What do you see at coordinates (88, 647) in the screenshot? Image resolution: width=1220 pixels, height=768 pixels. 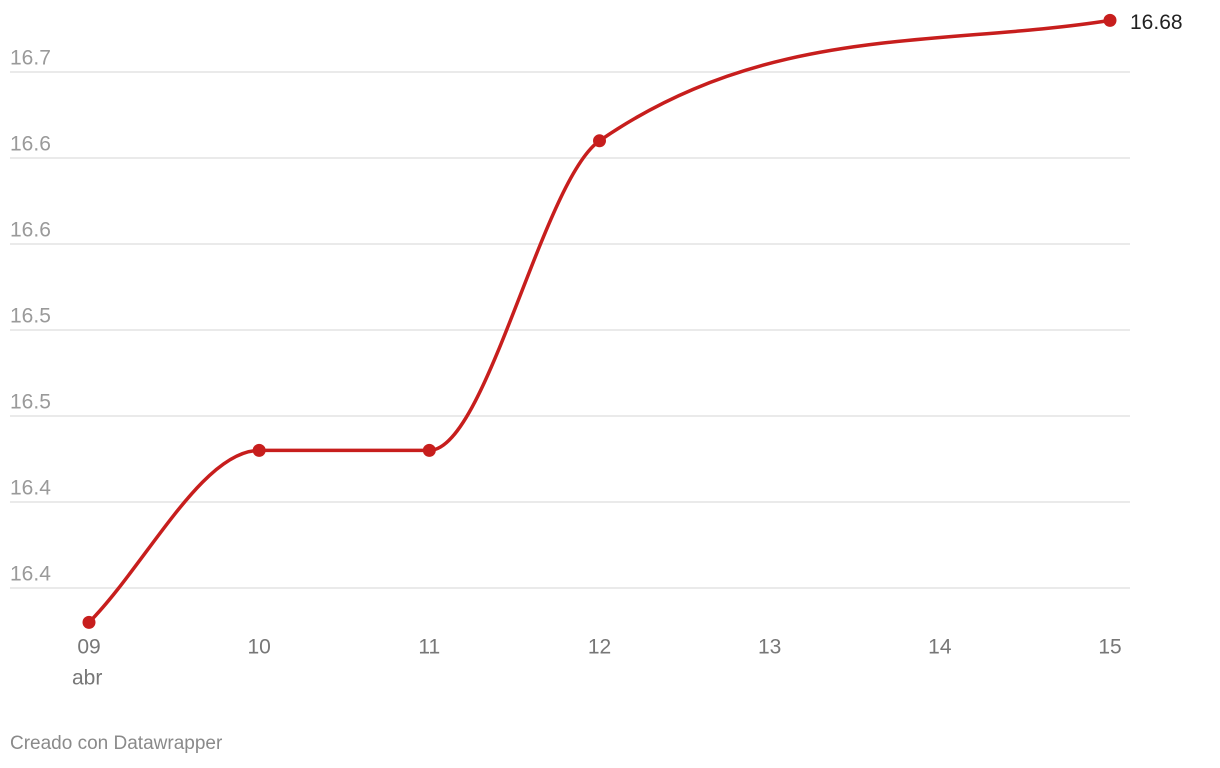 I see `x-tick-label: 09` at bounding box center [88, 647].